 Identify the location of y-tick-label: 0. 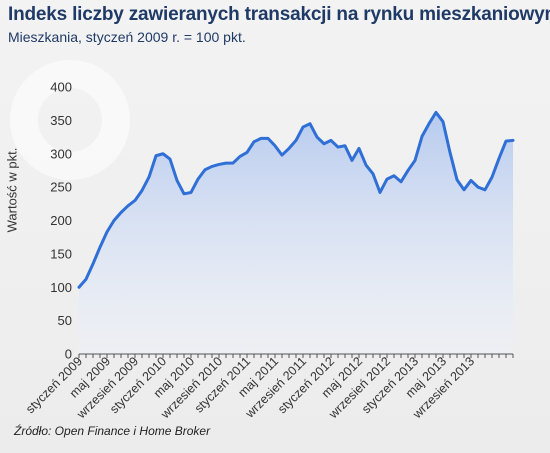
(68, 354).